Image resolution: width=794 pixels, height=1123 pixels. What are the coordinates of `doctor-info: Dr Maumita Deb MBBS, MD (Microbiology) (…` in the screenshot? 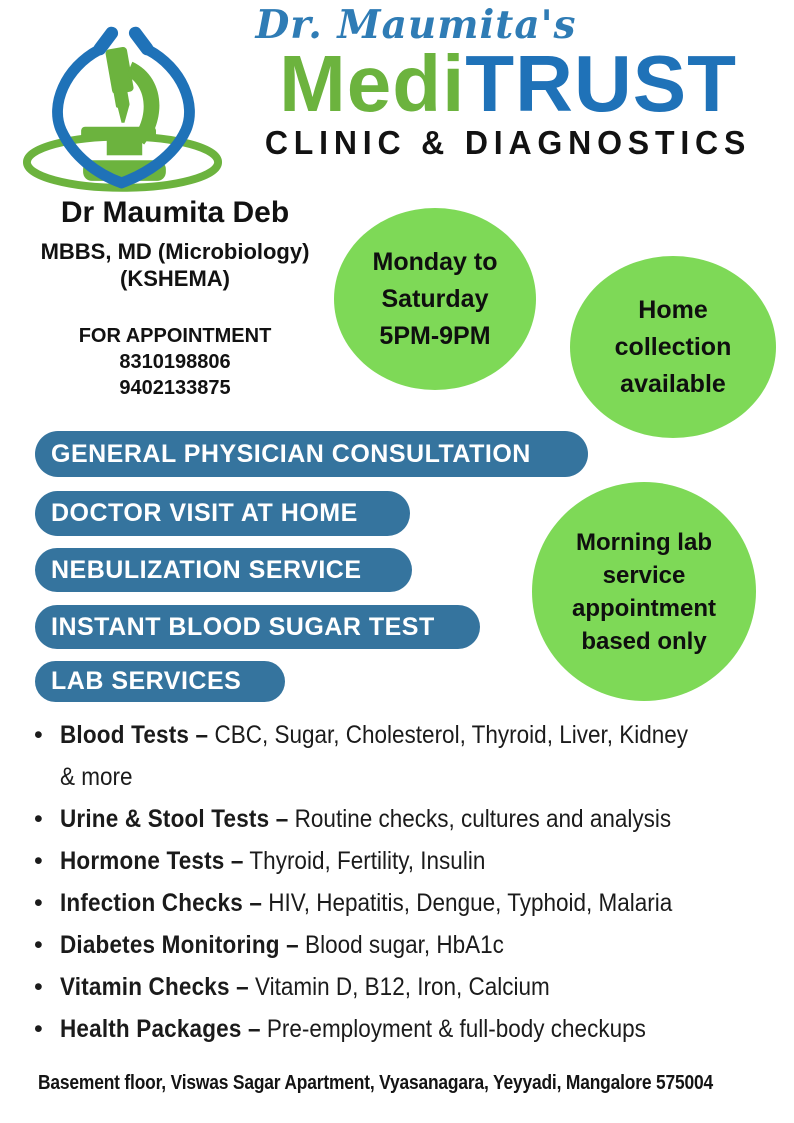 It's located at (175, 298).